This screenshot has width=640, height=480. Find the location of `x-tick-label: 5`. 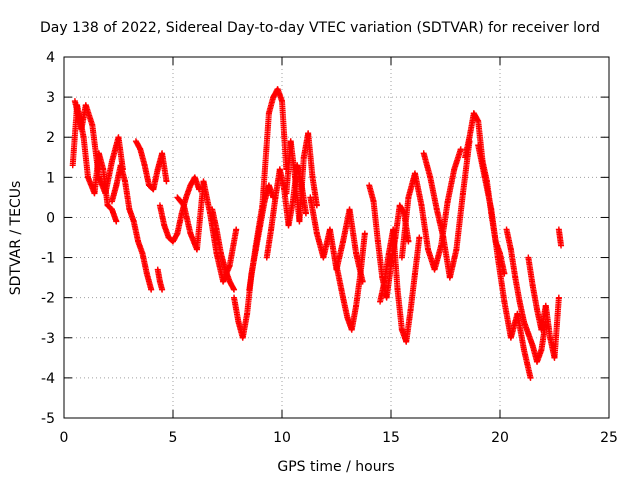

x-tick-label: 5 is located at coordinates (173, 438).